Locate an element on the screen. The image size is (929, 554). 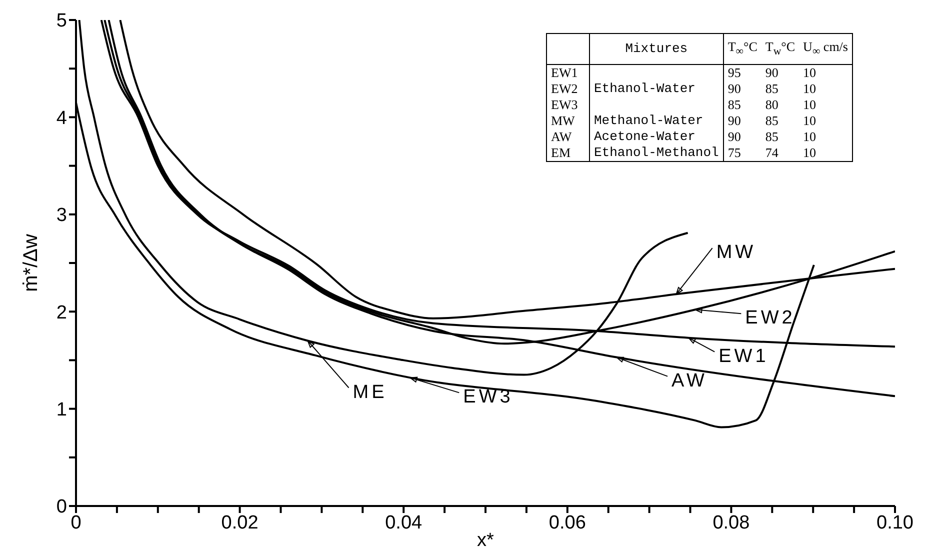
annotation: 74 is located at coordinates (771, 152).